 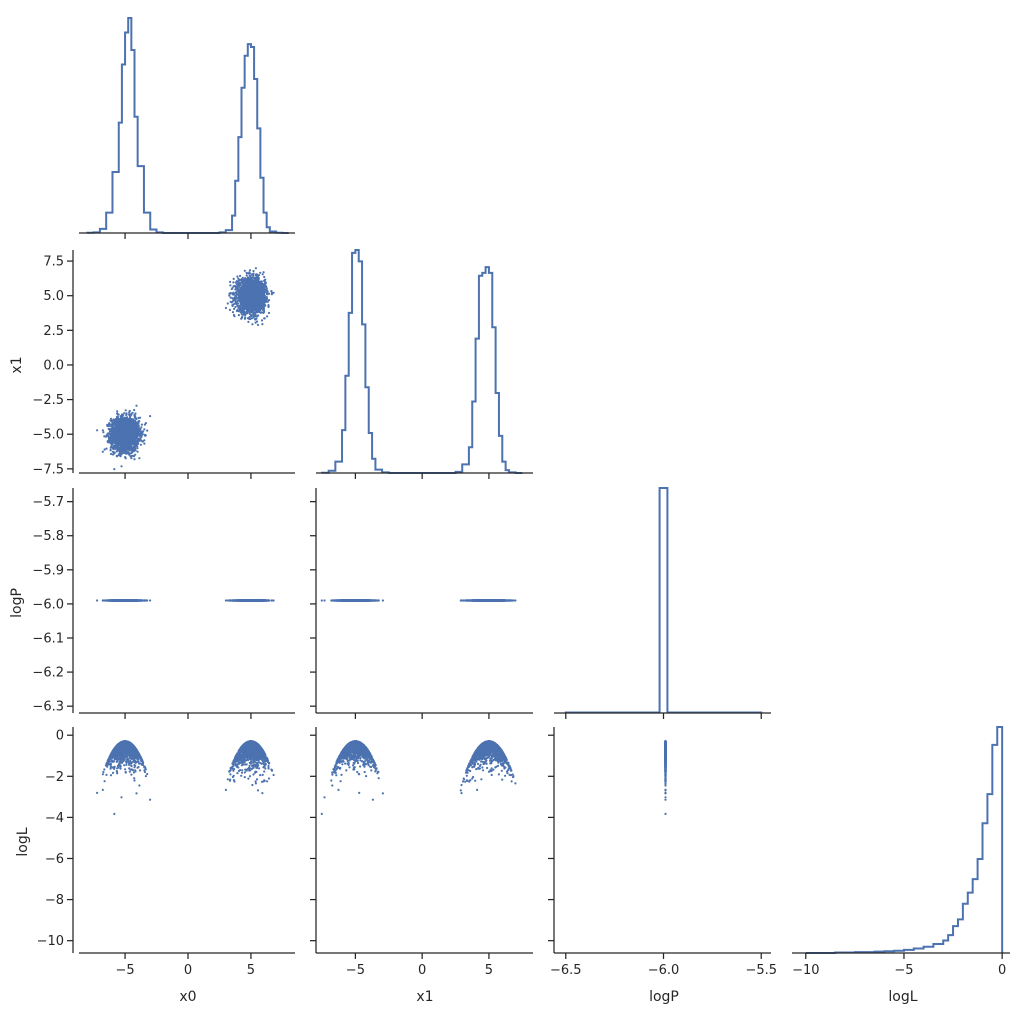 I want to click on hist-outline-x0, so click(x=187, y=125).